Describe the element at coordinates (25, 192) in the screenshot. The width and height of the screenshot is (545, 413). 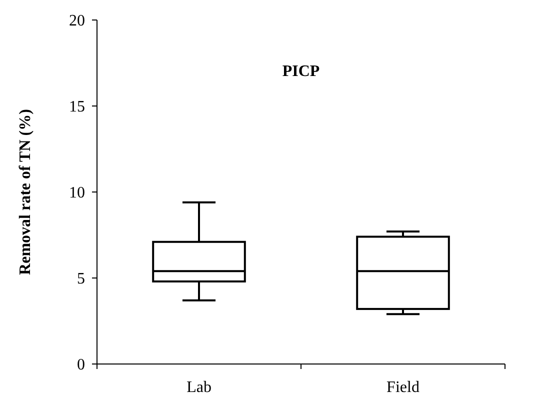
I see `y-axis-title: Removal rate of TN (%)` at that location.